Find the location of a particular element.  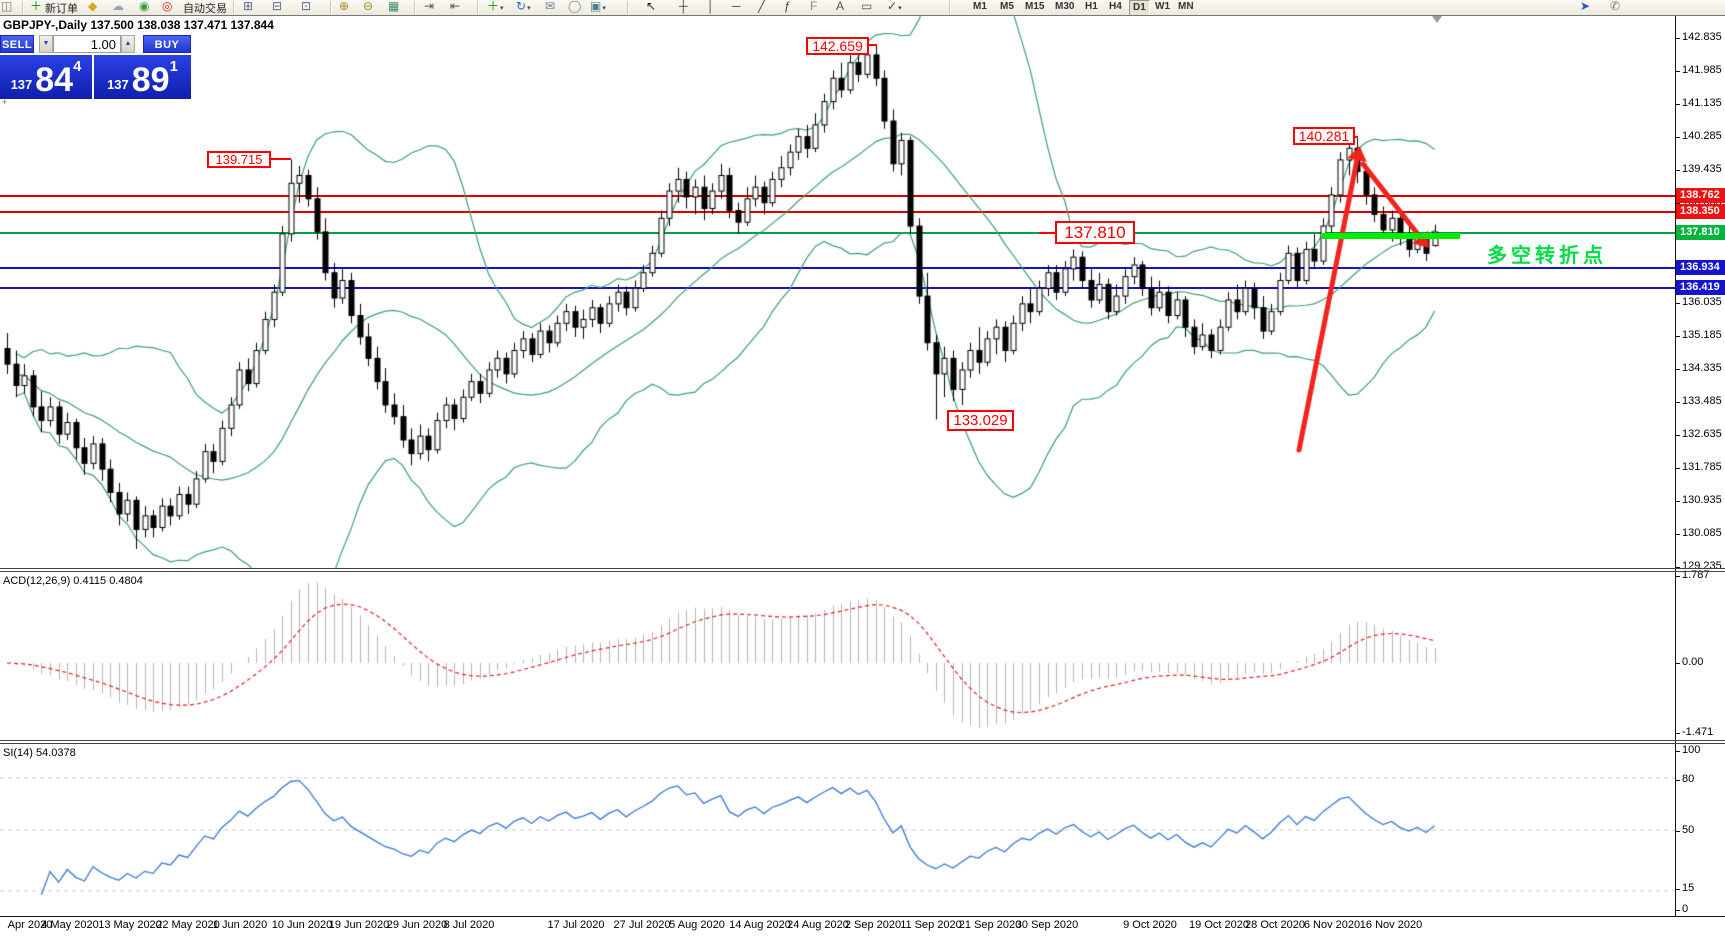

volume-down-button: ▼ is located at coordinates (46, 44).